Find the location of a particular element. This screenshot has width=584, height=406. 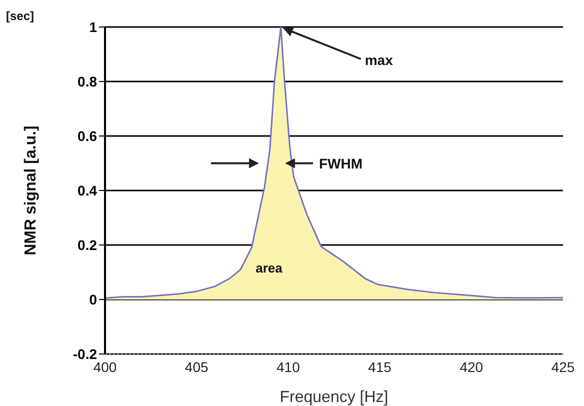

y-tick-label: 0.4 is located at coordinates (88, 190).